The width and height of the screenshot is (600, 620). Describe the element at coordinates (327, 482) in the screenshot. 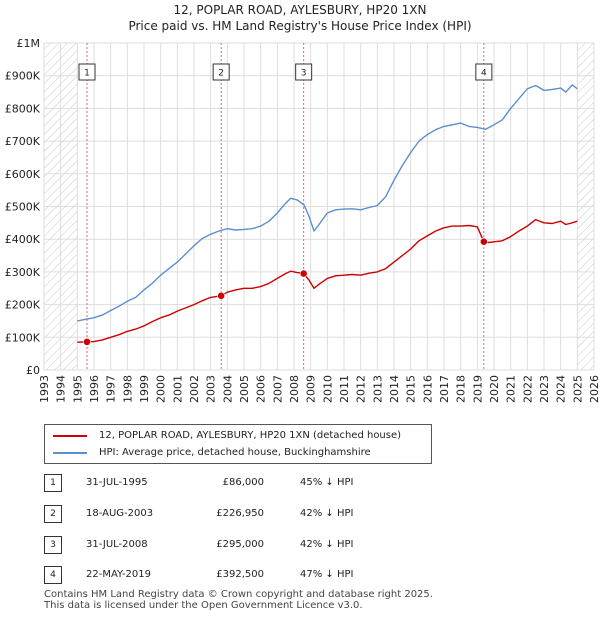

I see `sale-hpi-diff: 45% ↓ HPI` at that location.